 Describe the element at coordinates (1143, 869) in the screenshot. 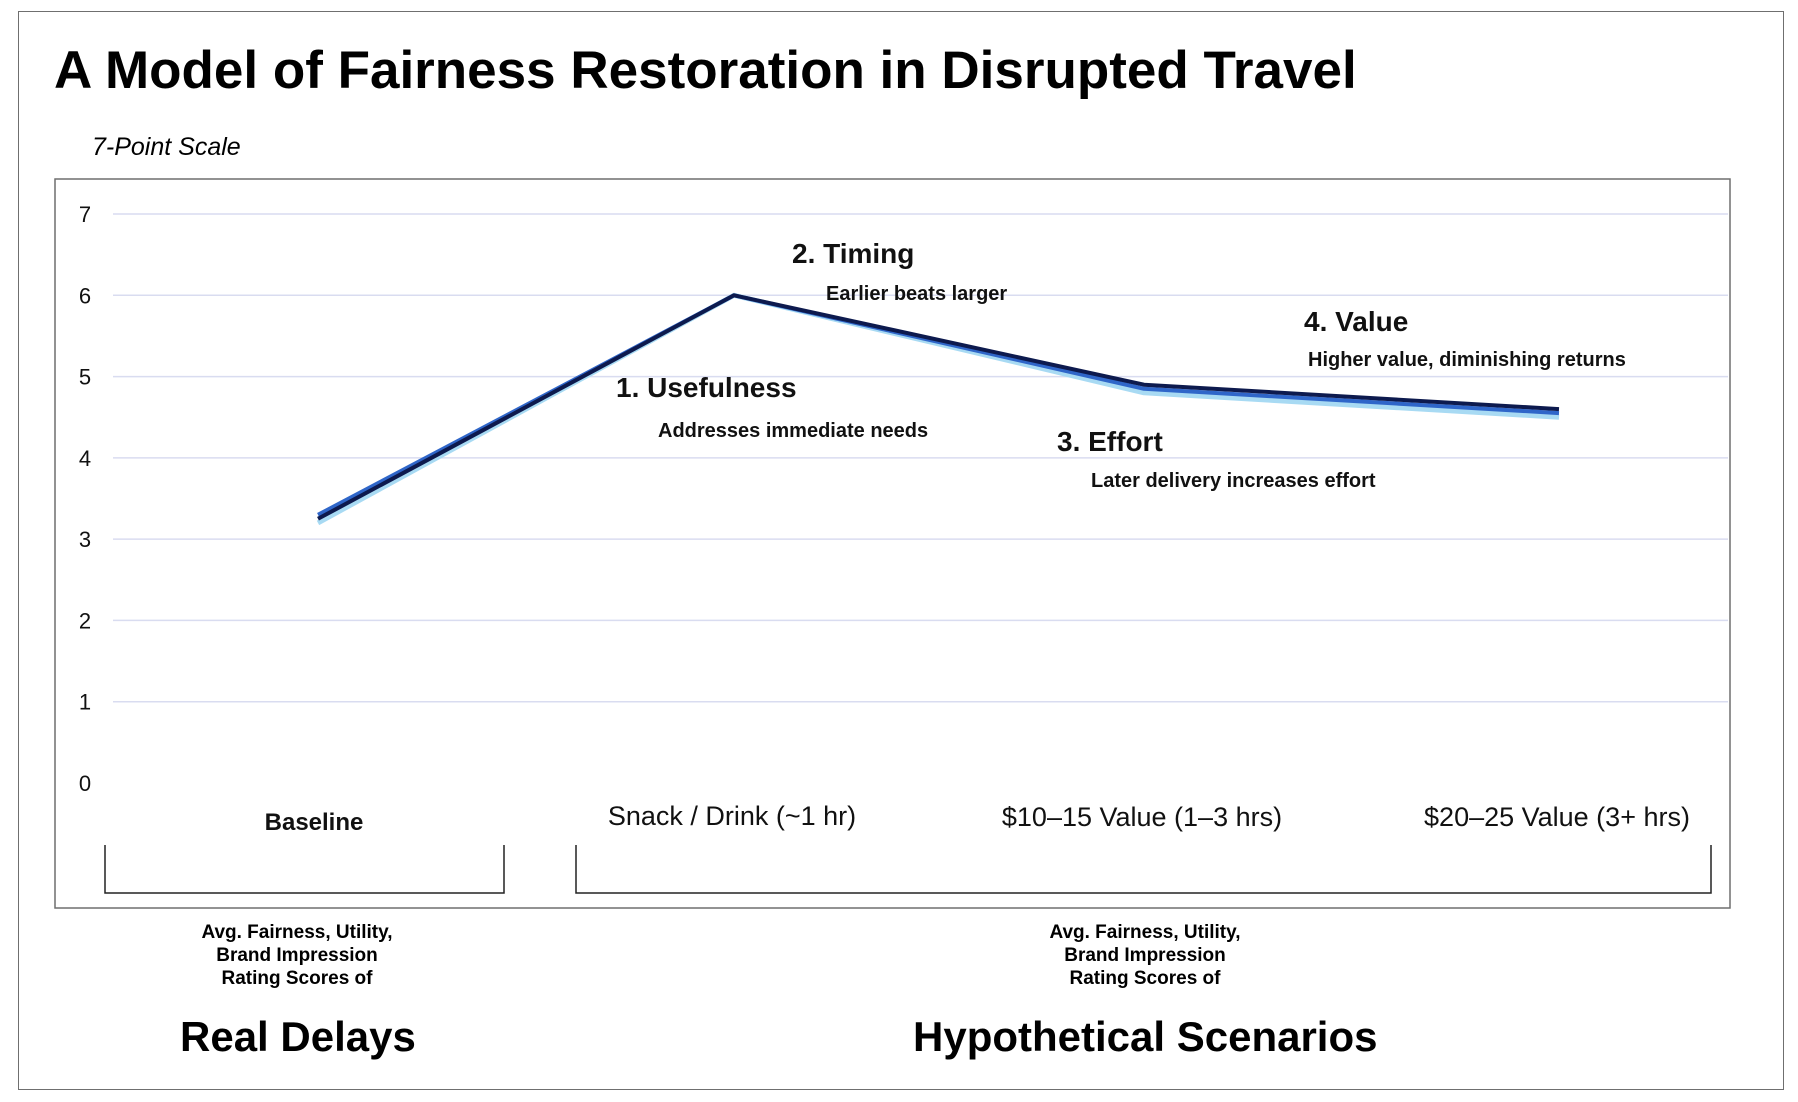

I see `bracket-hypothetical` at that location.